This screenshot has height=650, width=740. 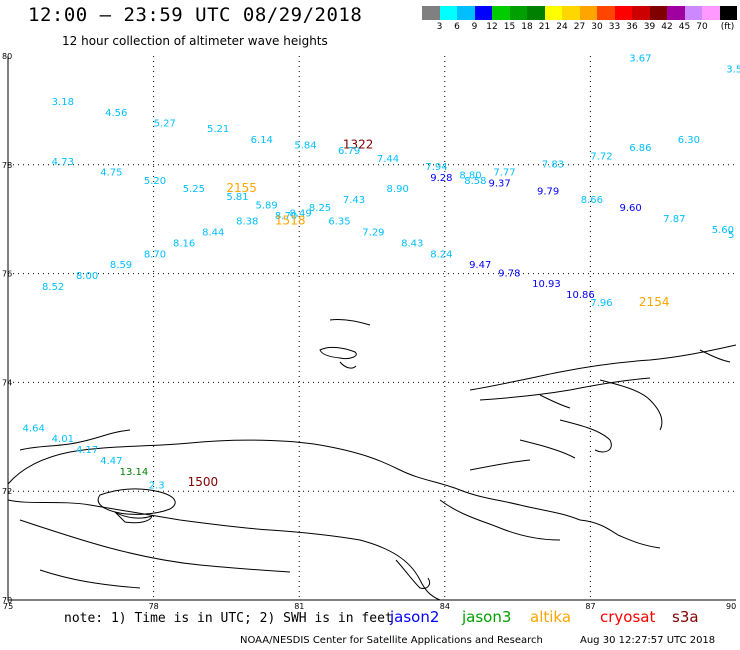 What do you see at coordinates (499, 184) in the screenshot?
I see `wave-height-value: 9.37` at bounding box center [499, 184].